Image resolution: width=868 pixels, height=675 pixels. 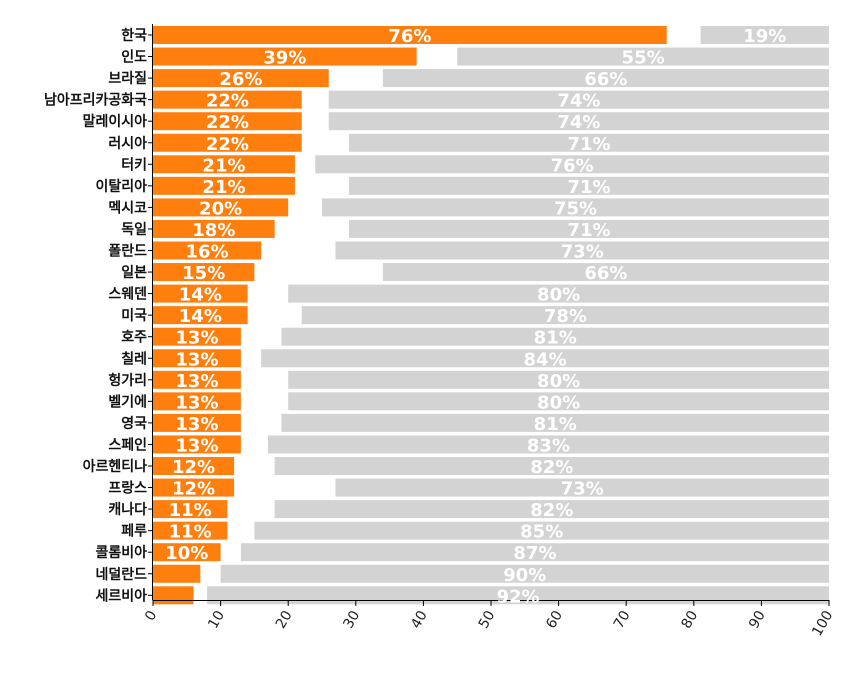 I want to click on x-tick-label: 80, so click(x=689, y=619).